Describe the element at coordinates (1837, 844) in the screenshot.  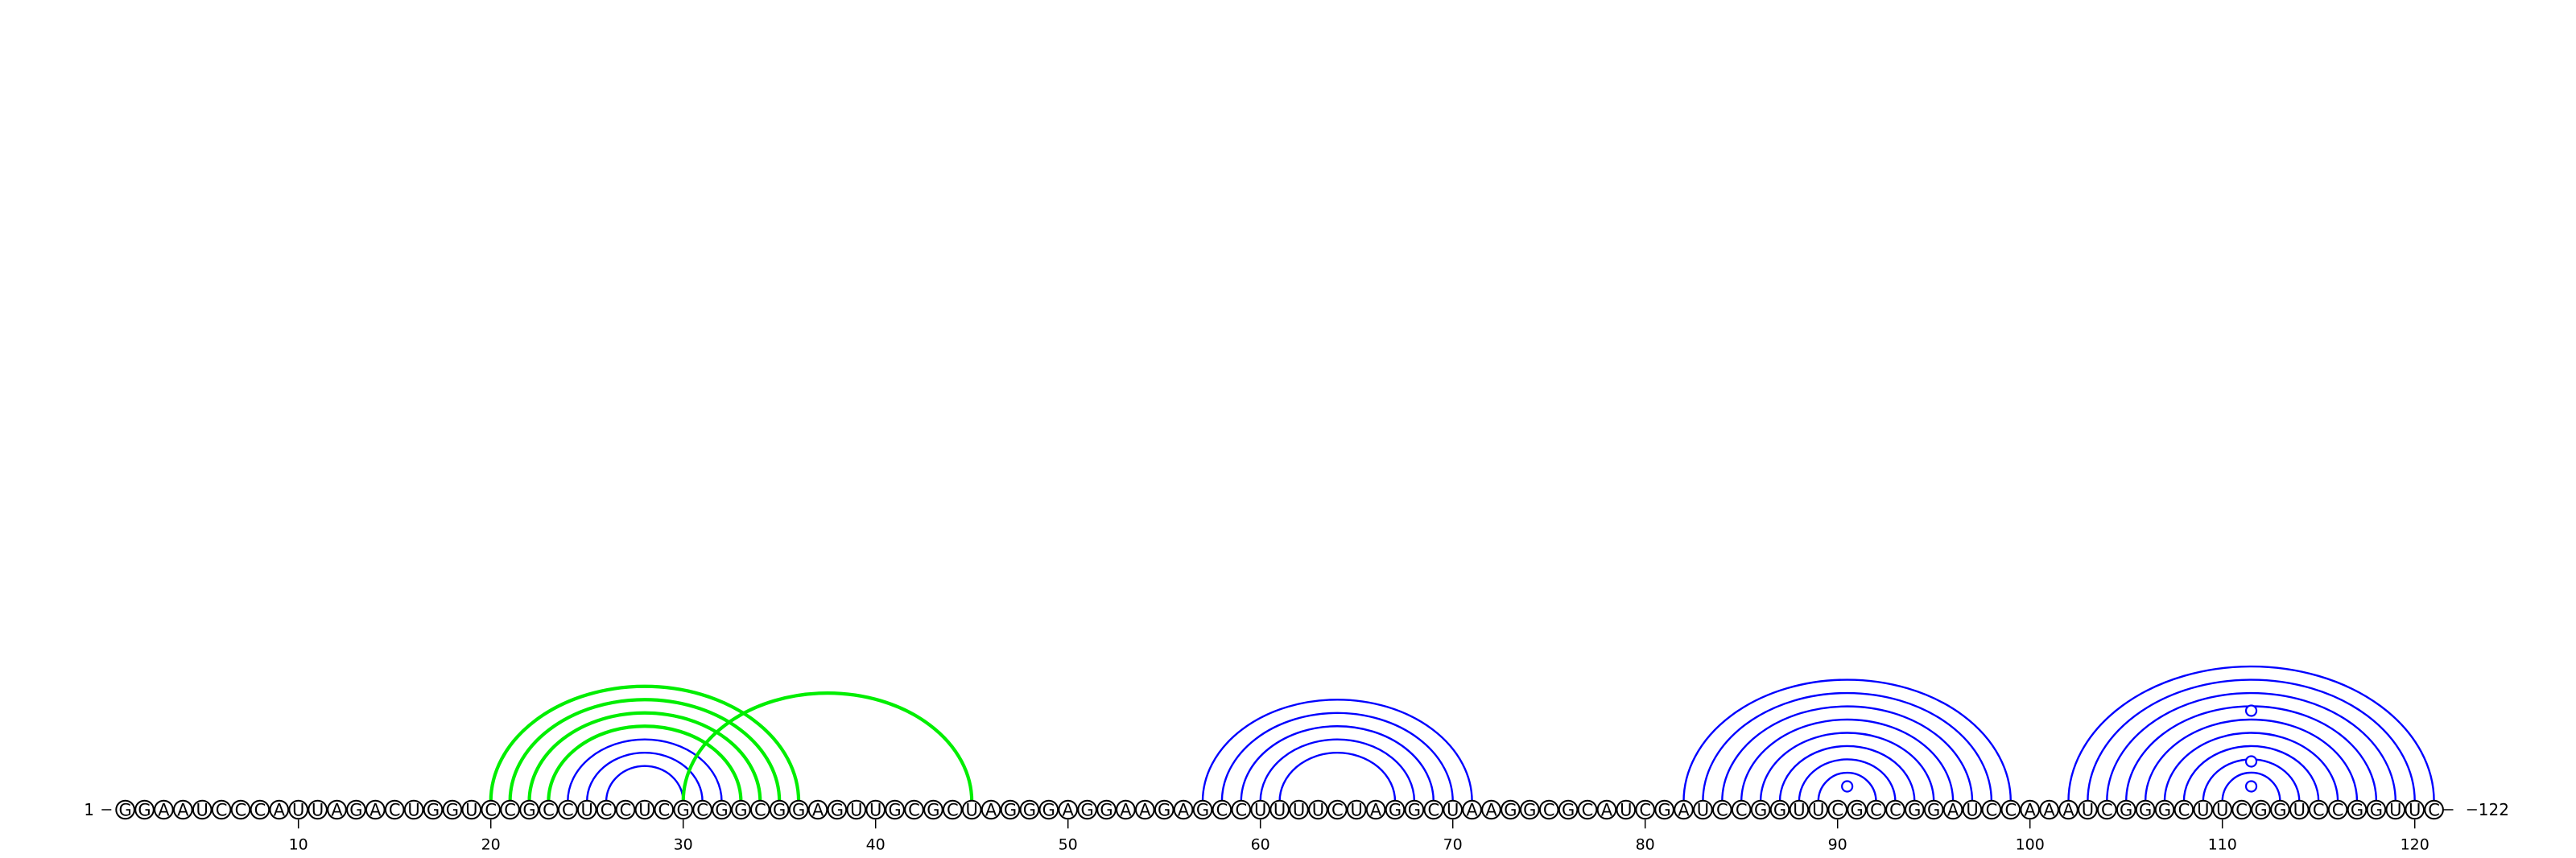
I see `tick-label-90: 90` at that location.